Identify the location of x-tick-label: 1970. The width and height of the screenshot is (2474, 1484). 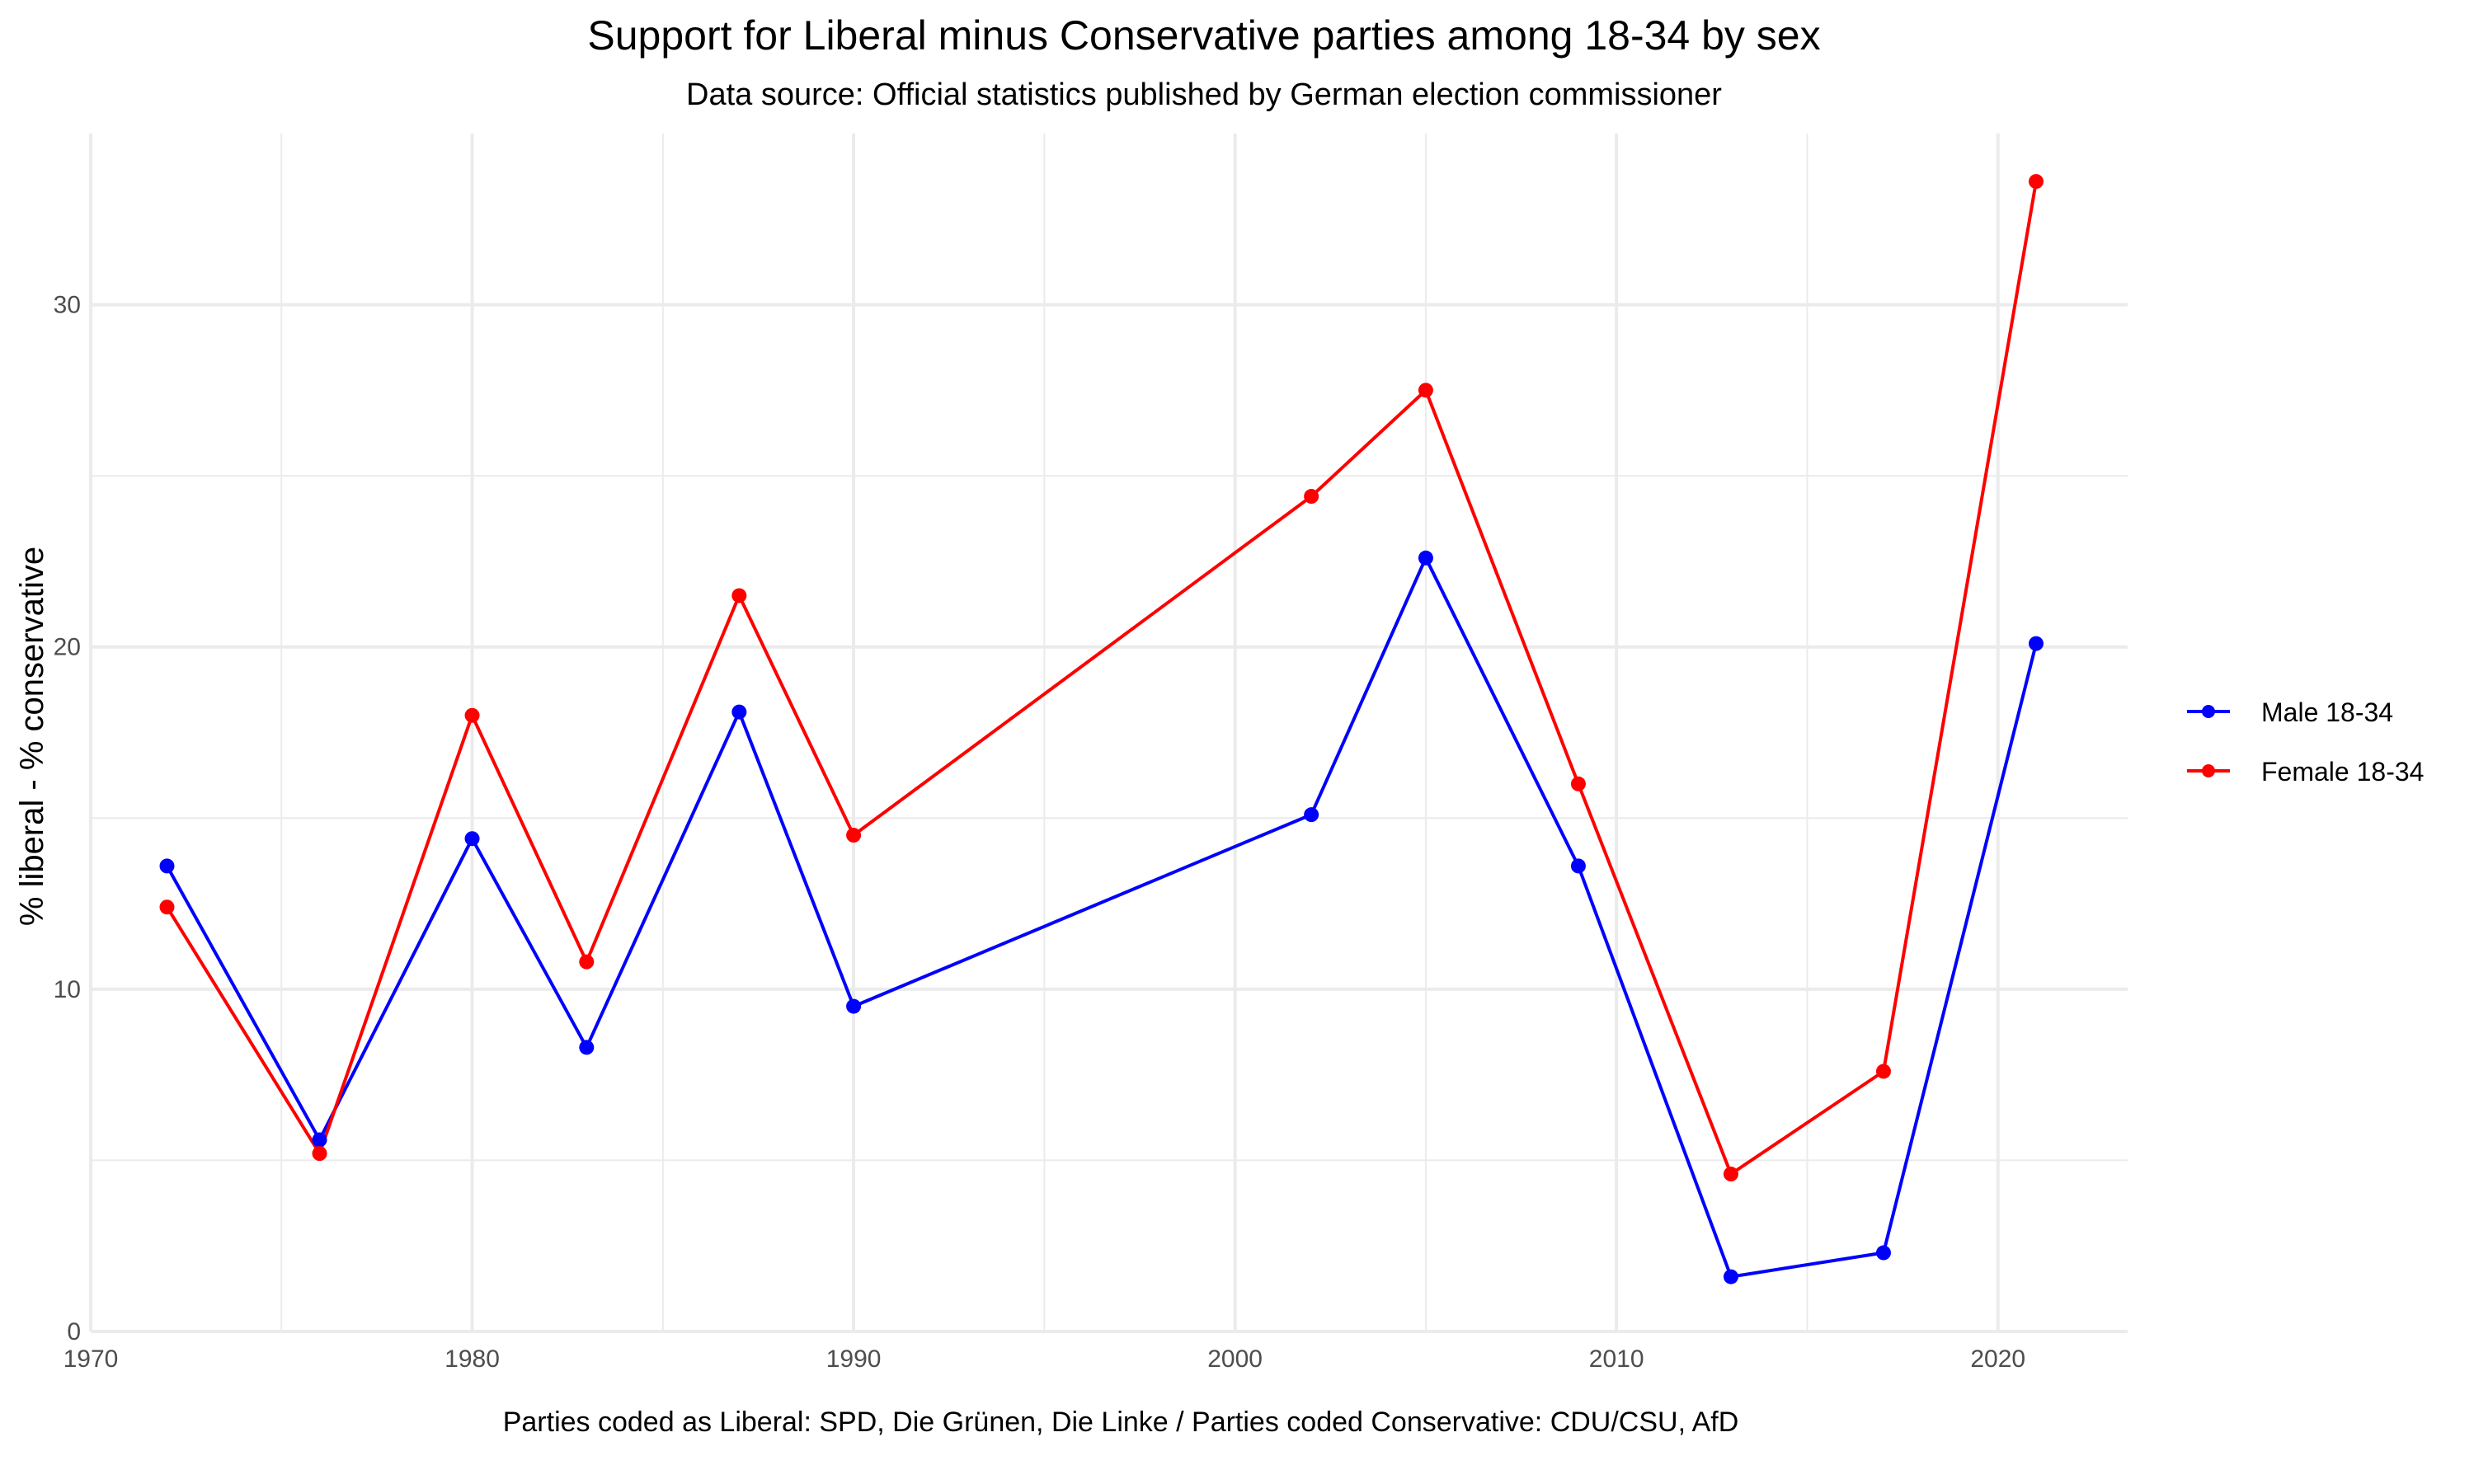
(91, 1359).